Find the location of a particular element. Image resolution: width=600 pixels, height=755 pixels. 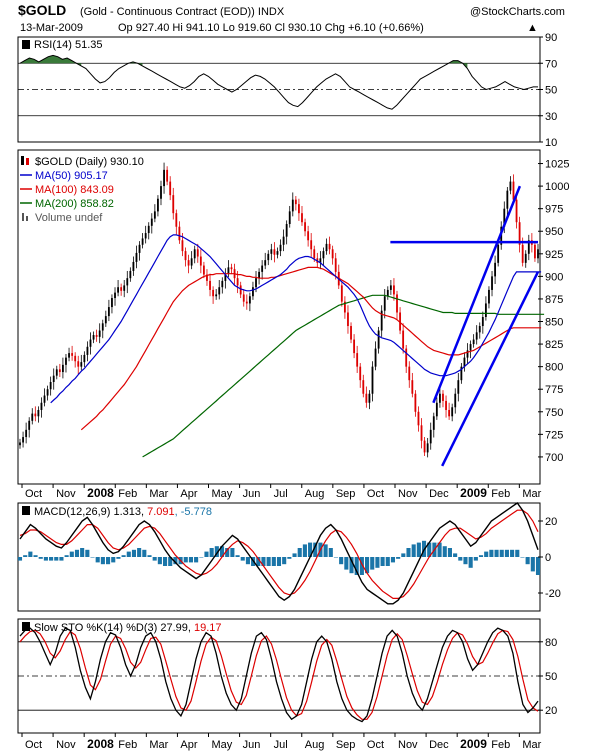

macd-signal-line is located at coordinates (279, 554).